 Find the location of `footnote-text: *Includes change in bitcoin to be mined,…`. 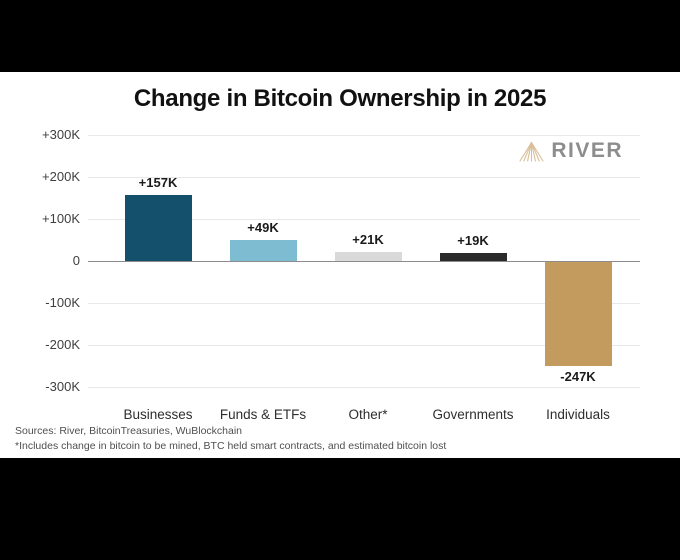

footnote-text: *Includes change in bitcoin to be mined,… is located at coordinates (231, 446).